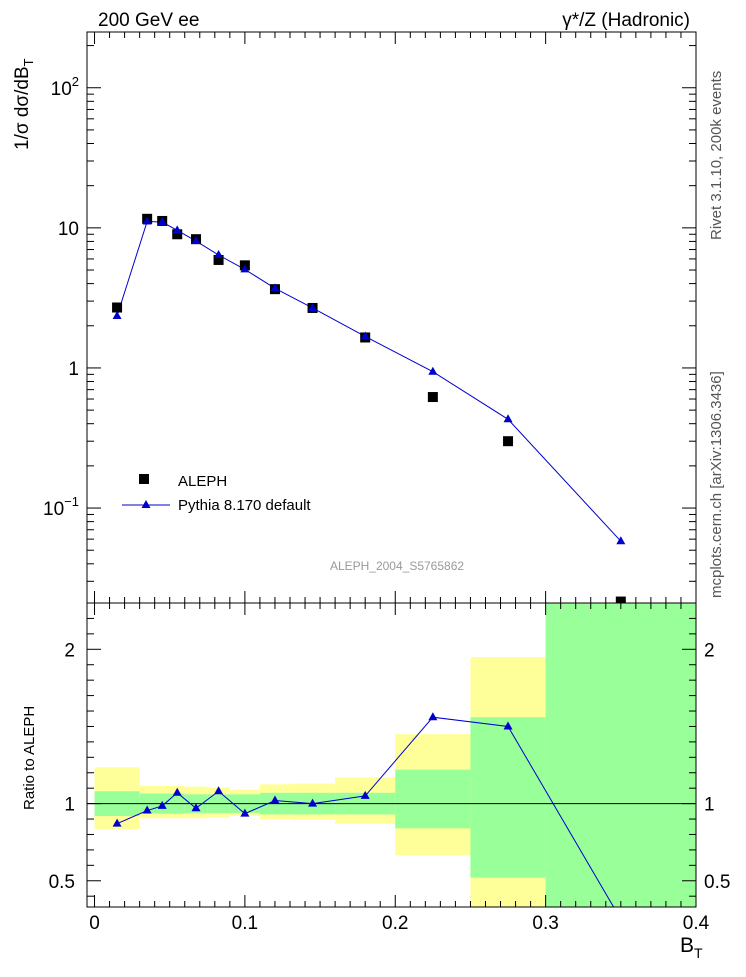 The height and width of the screenshot is (977, 746). I want to click on x-tick-label: 0.2, so click(395, 923).